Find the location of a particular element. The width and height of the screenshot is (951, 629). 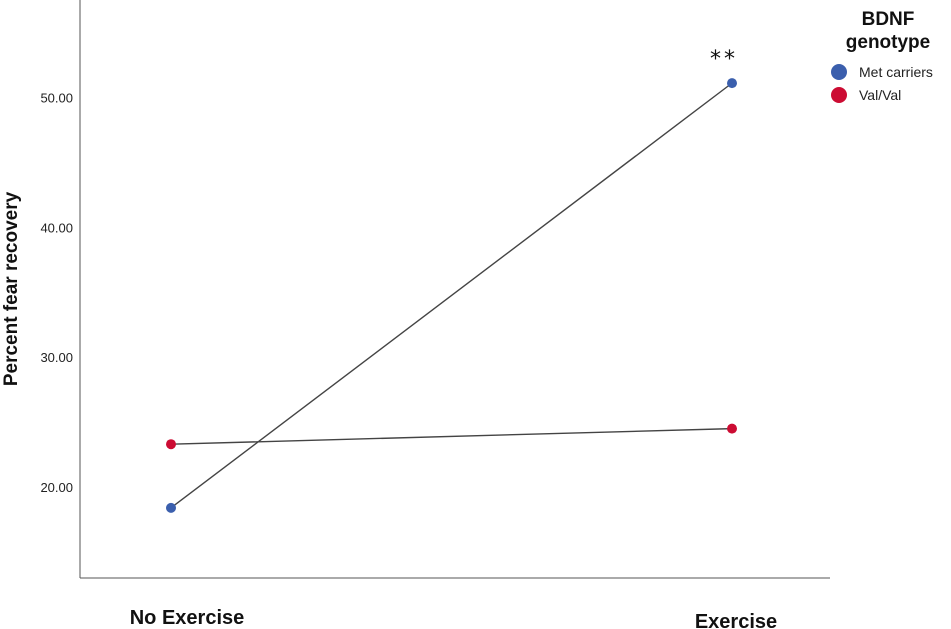

y-axis-title: Percent fear recovery is located at coordinates (11, 288).